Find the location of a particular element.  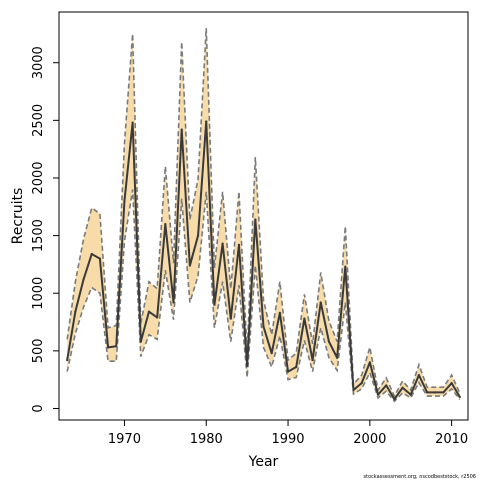

y-axis-title: Recruits is located at coordinates (18, 216).